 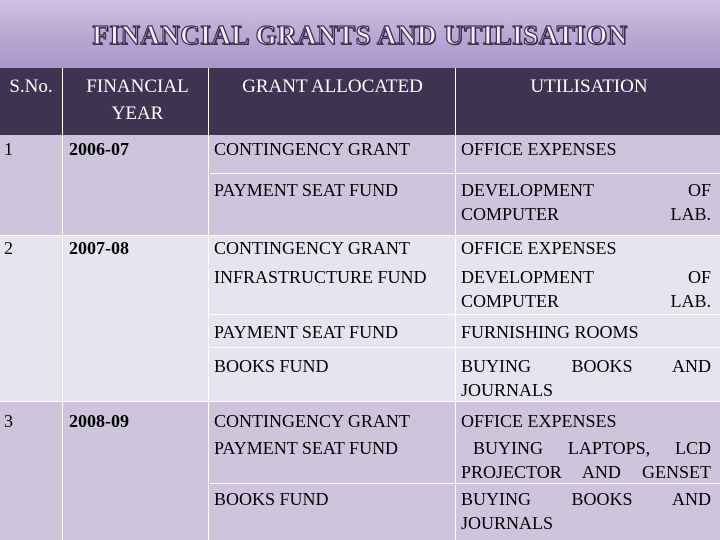 I want to click on sno-cell: 2, so click(x=8, y=248).